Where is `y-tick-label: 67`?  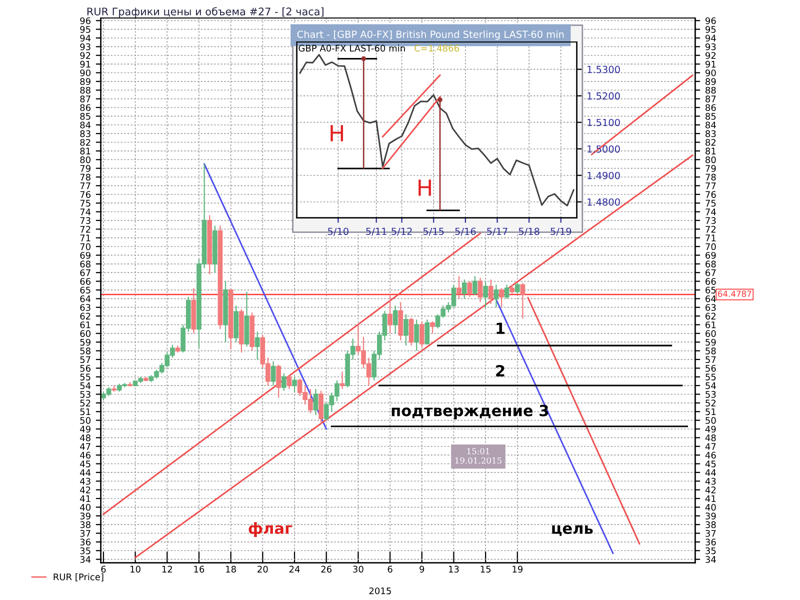 y-tick-label: 67 is located at coordinates (85, 272).